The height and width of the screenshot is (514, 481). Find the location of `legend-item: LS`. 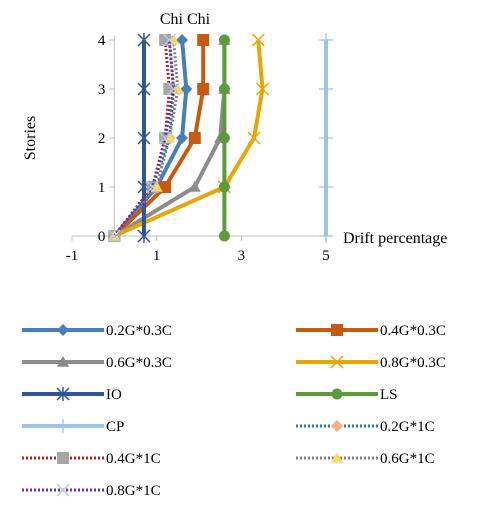

legend-item: LS is located at coordinates (347, 395).